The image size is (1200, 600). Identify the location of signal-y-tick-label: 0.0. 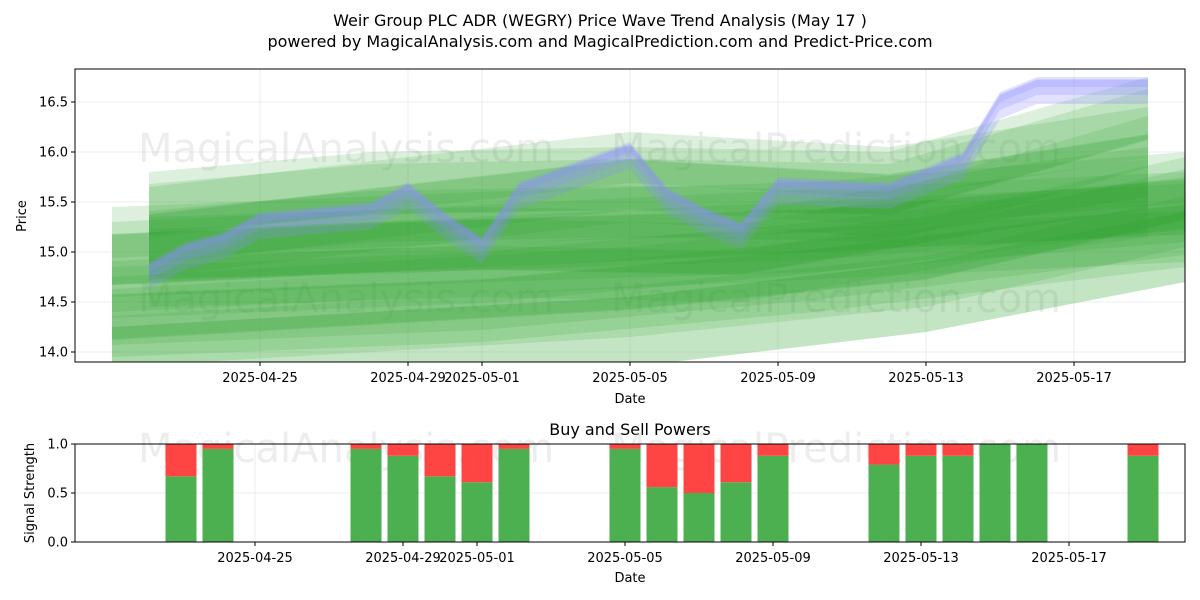
(57, 543).